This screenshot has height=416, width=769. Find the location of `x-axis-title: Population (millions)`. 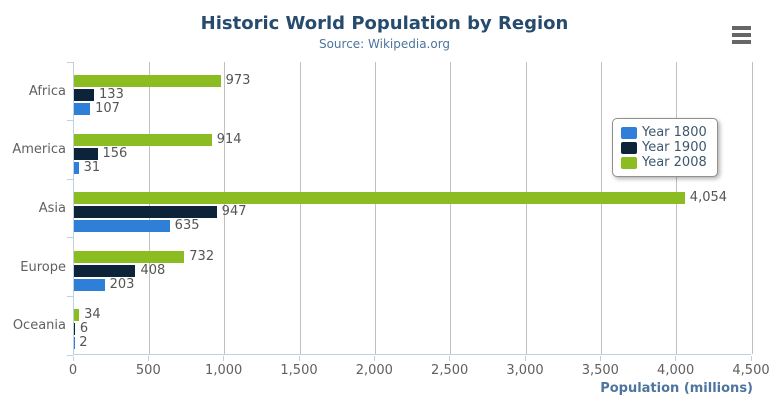

x-axis-title: Population (millions) is located at coordinates (676, 388).